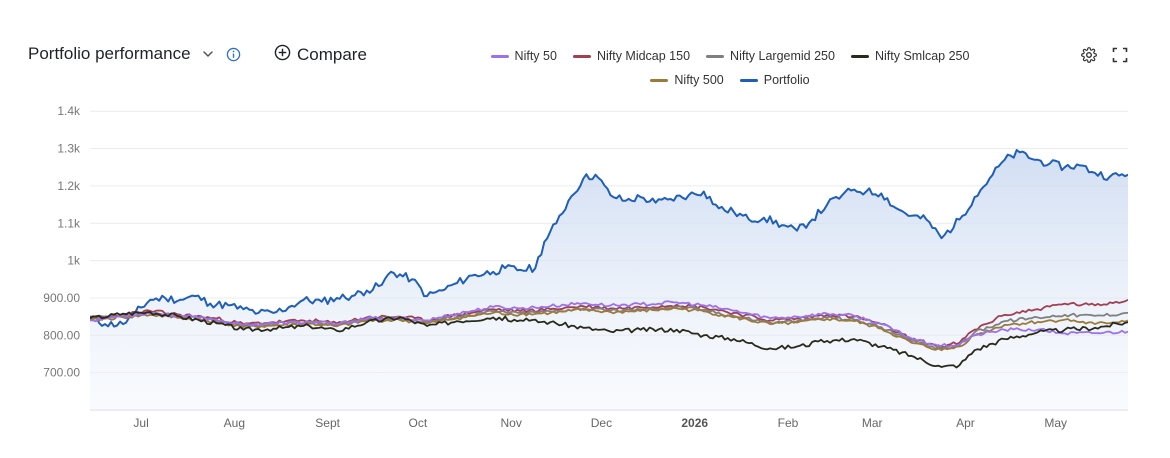  I want to click on y-tick-label: 1k, so click(74, 261).